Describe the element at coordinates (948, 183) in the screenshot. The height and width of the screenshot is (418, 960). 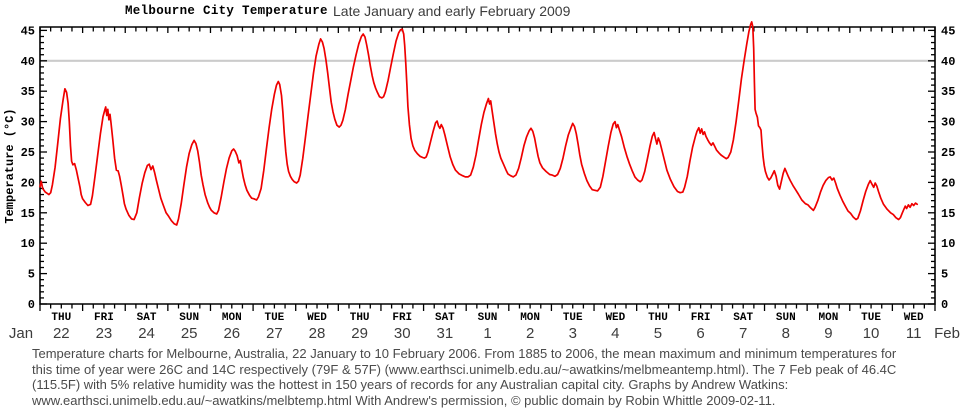
I see `y-axis-right-tick-label: 20` at that location.